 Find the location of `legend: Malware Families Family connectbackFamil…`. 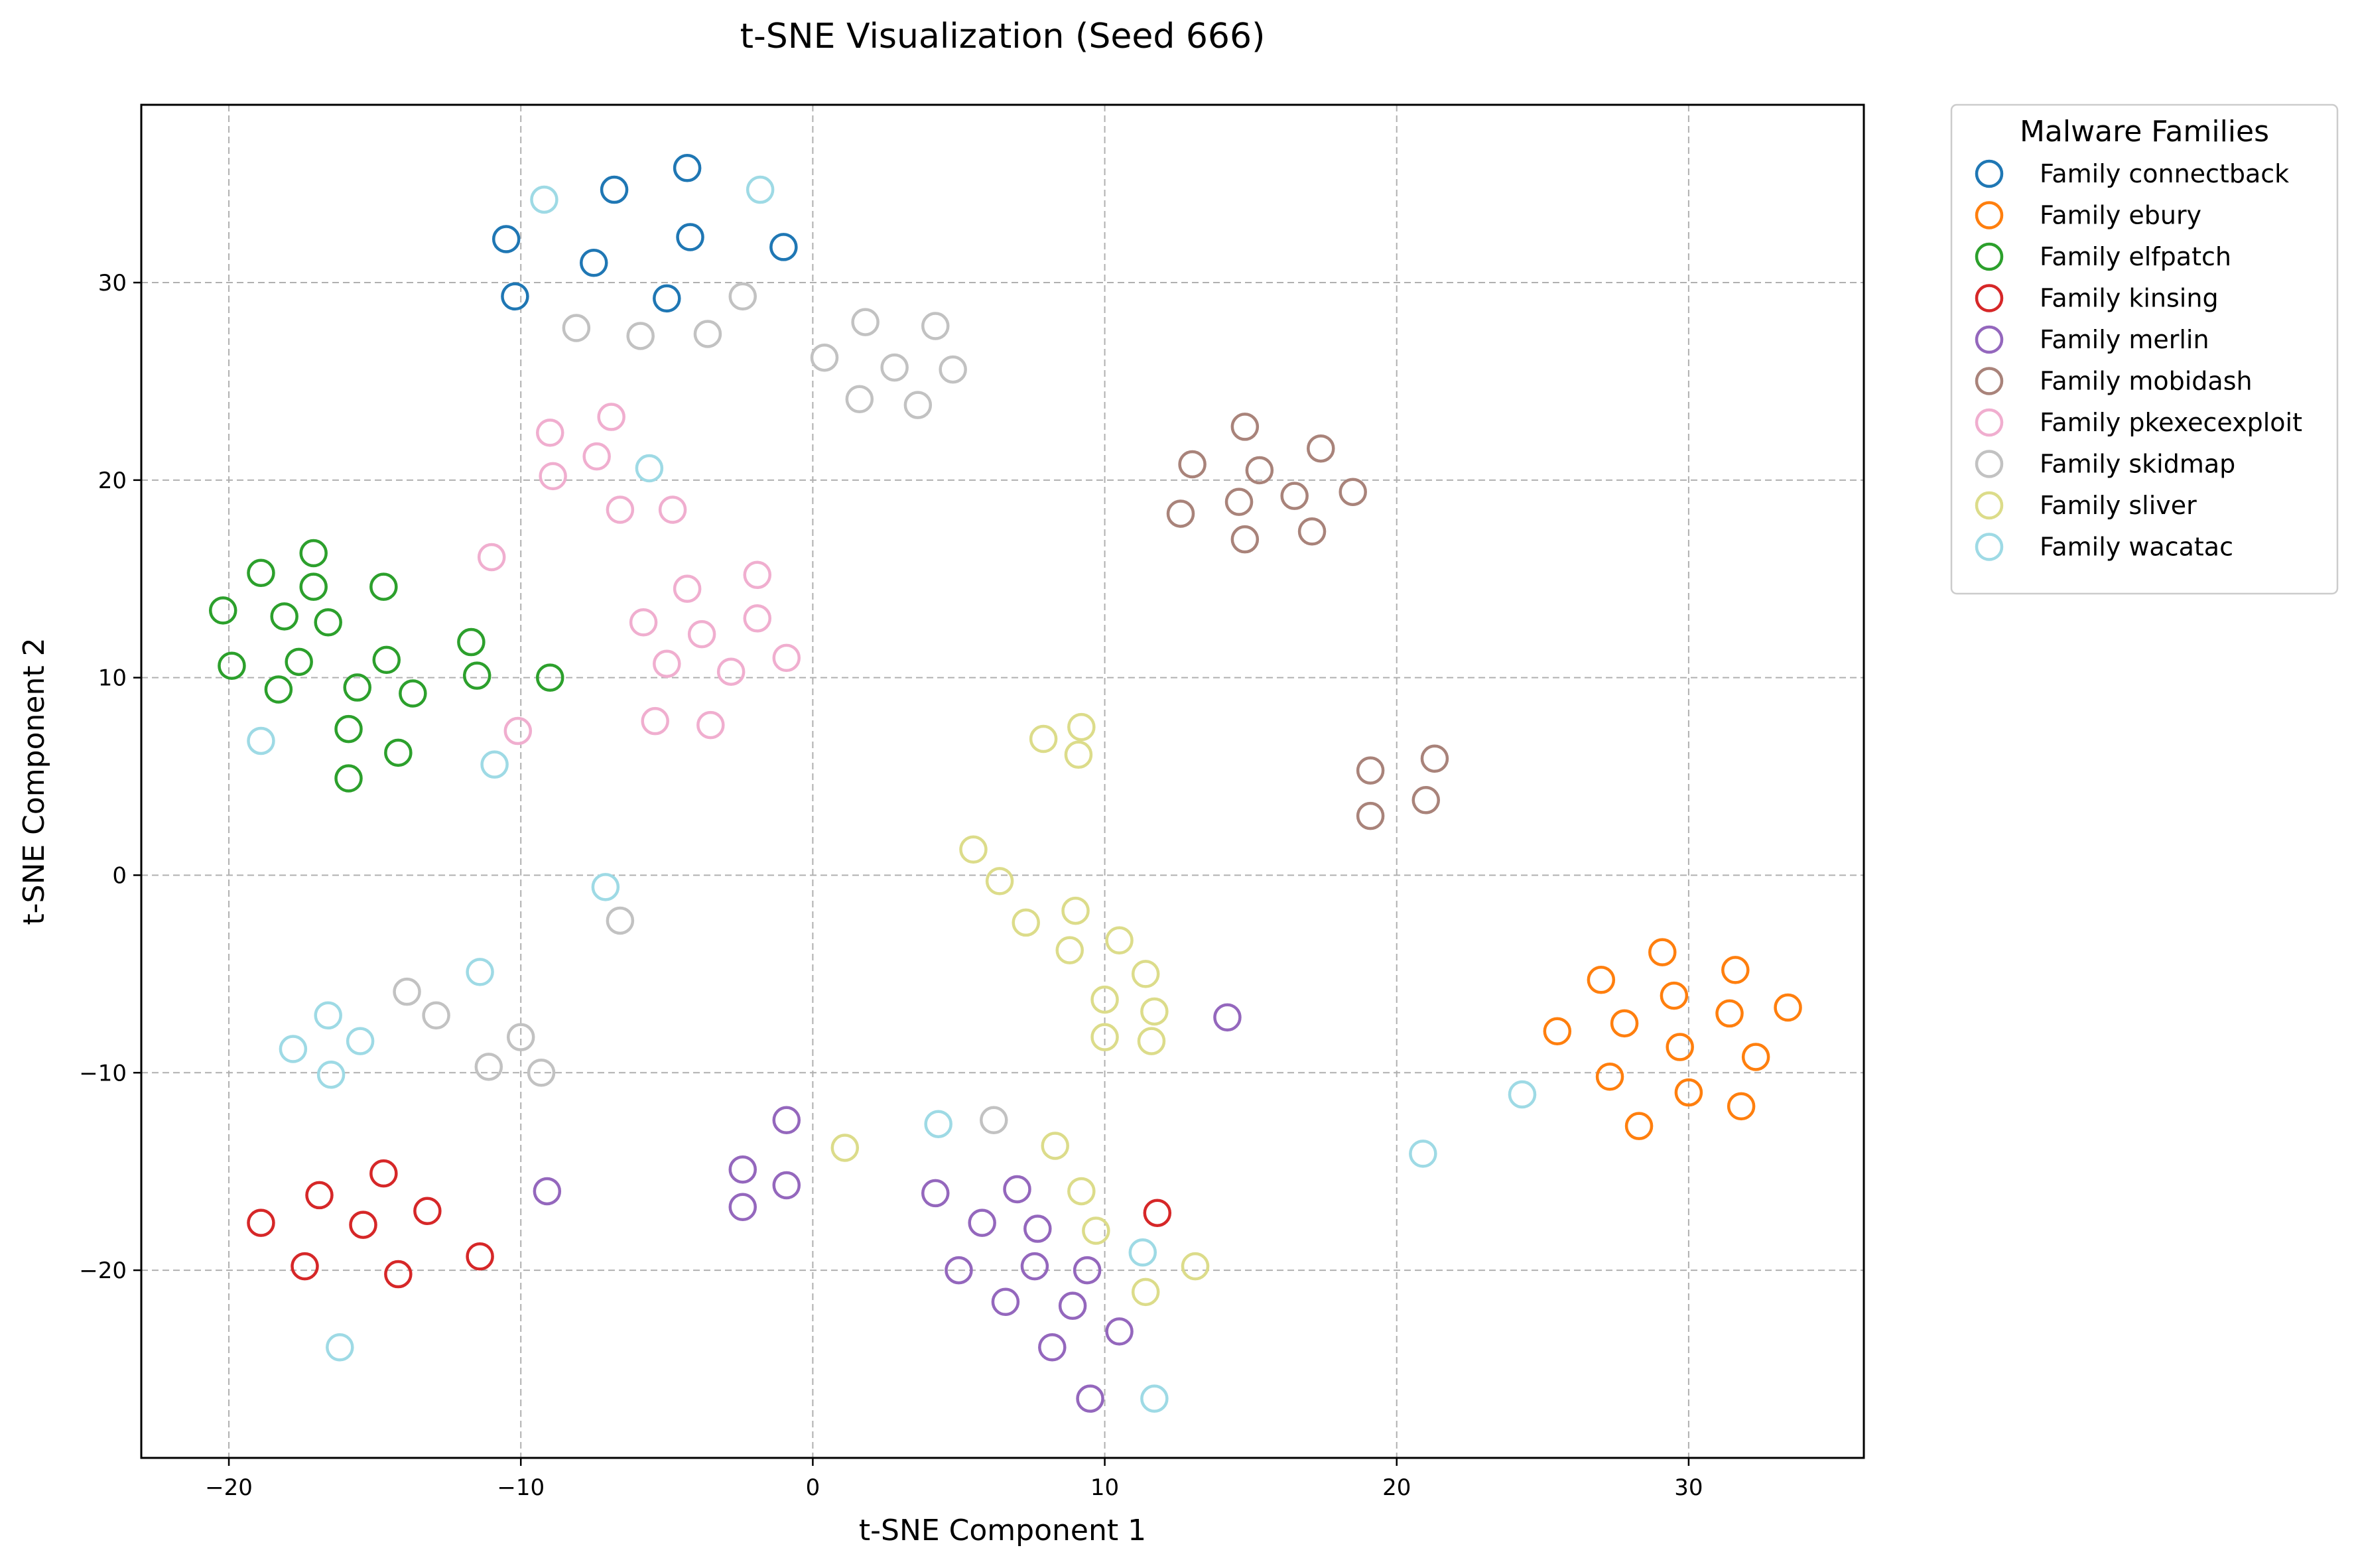

legend: Malware Families Family connectbackFamil… is located at coordinates (2144, 349).